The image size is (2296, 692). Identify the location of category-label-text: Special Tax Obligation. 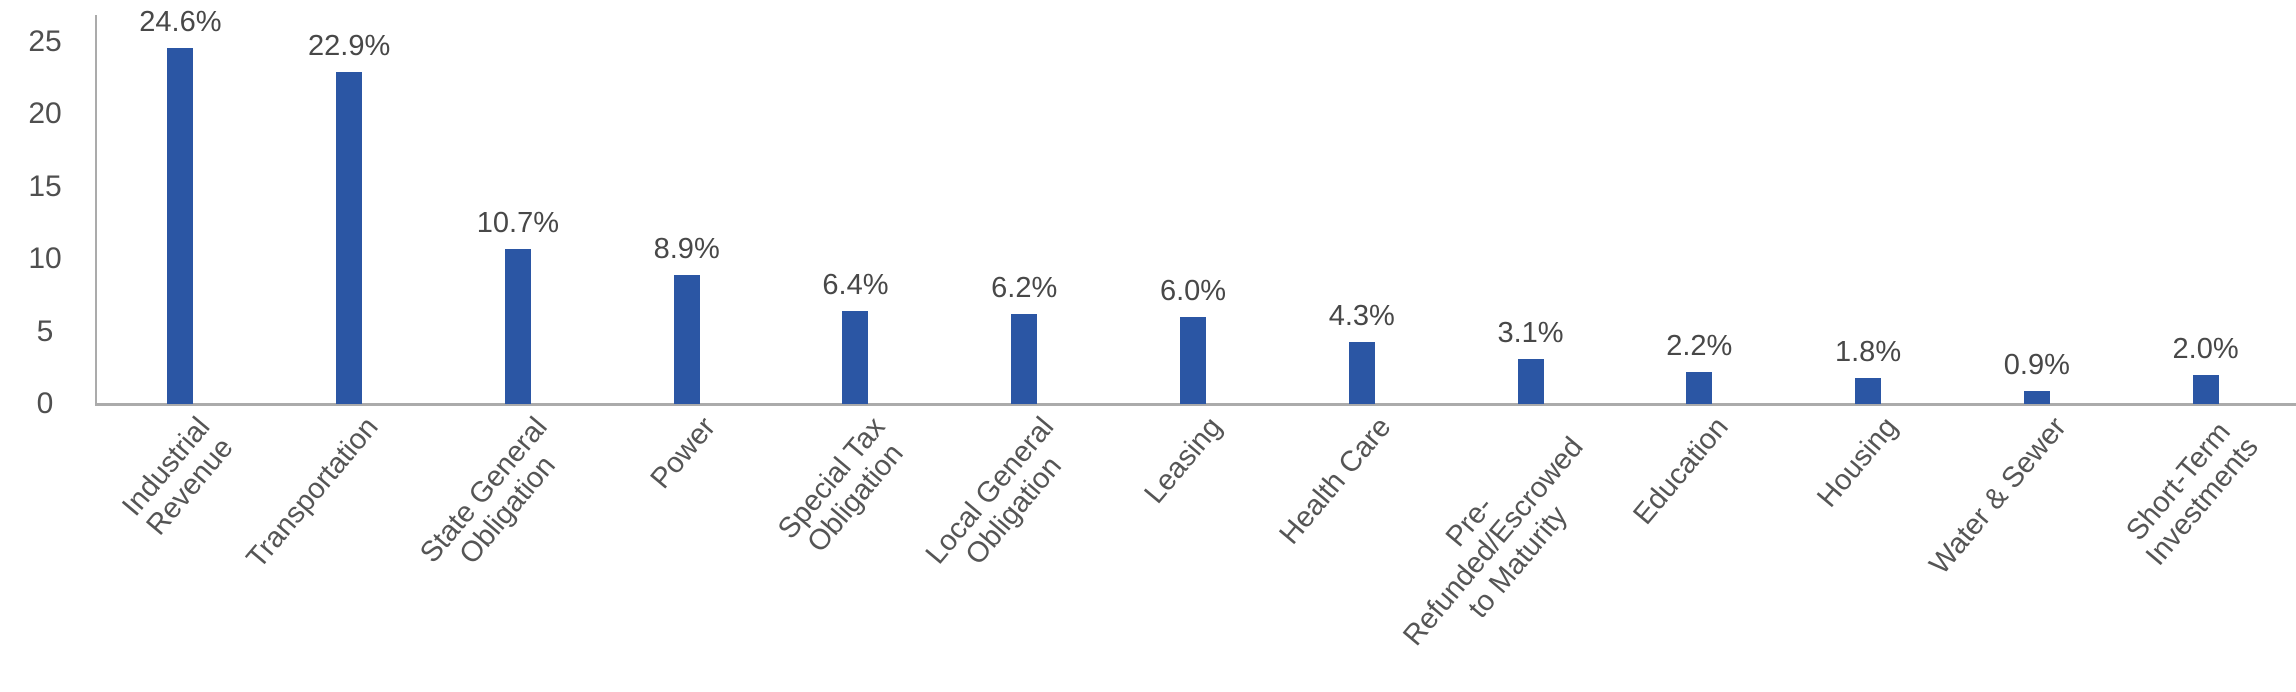
(840, 485).